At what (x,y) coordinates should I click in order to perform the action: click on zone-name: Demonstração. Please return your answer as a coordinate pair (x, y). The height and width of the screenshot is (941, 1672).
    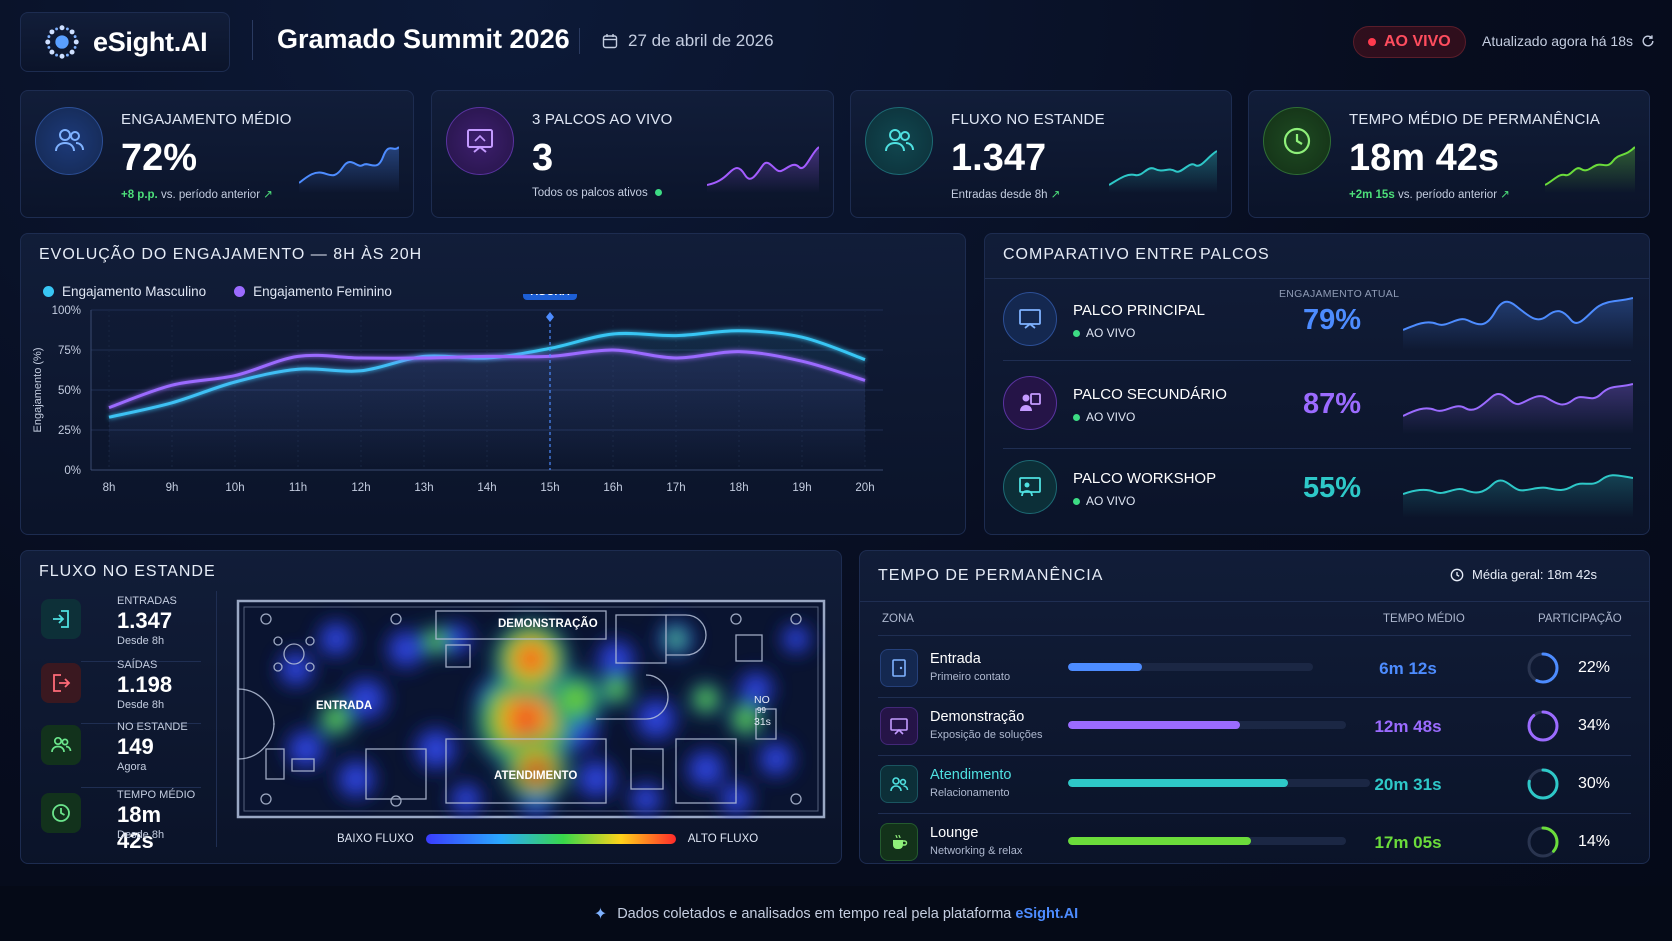
    Looking at the image, I should click on (977, 717).